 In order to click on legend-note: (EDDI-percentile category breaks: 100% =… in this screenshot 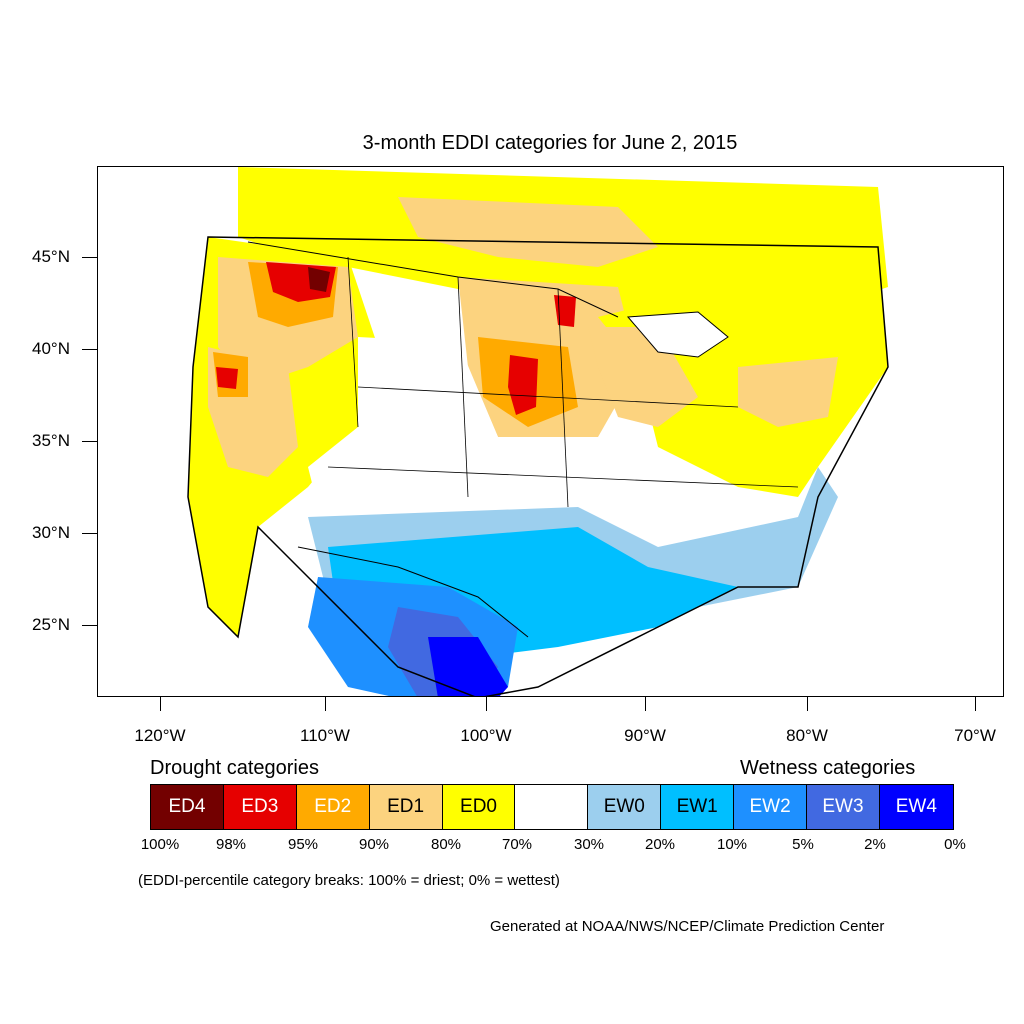, I will do `click(349, 880)`.